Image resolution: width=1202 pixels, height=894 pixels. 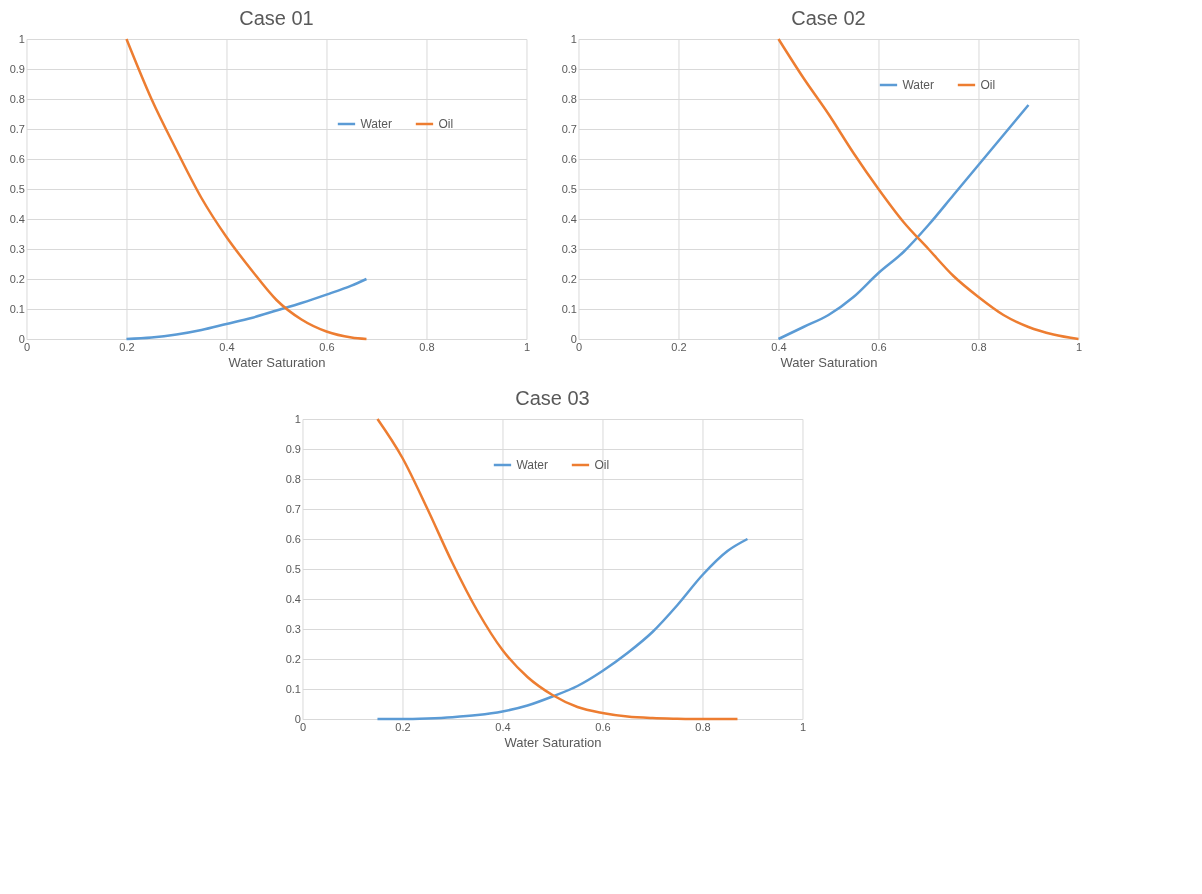 What do you see at coordinates (276, 18) in the screenshot?
I see `chart-title: Case 01` at bounding box center [276, 18].